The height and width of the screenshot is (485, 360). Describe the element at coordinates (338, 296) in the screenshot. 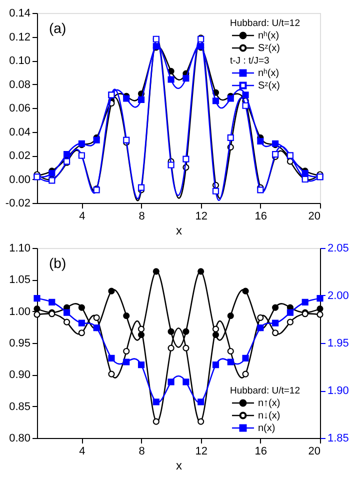

I see `y2-tick-label: 2.00` at that location.